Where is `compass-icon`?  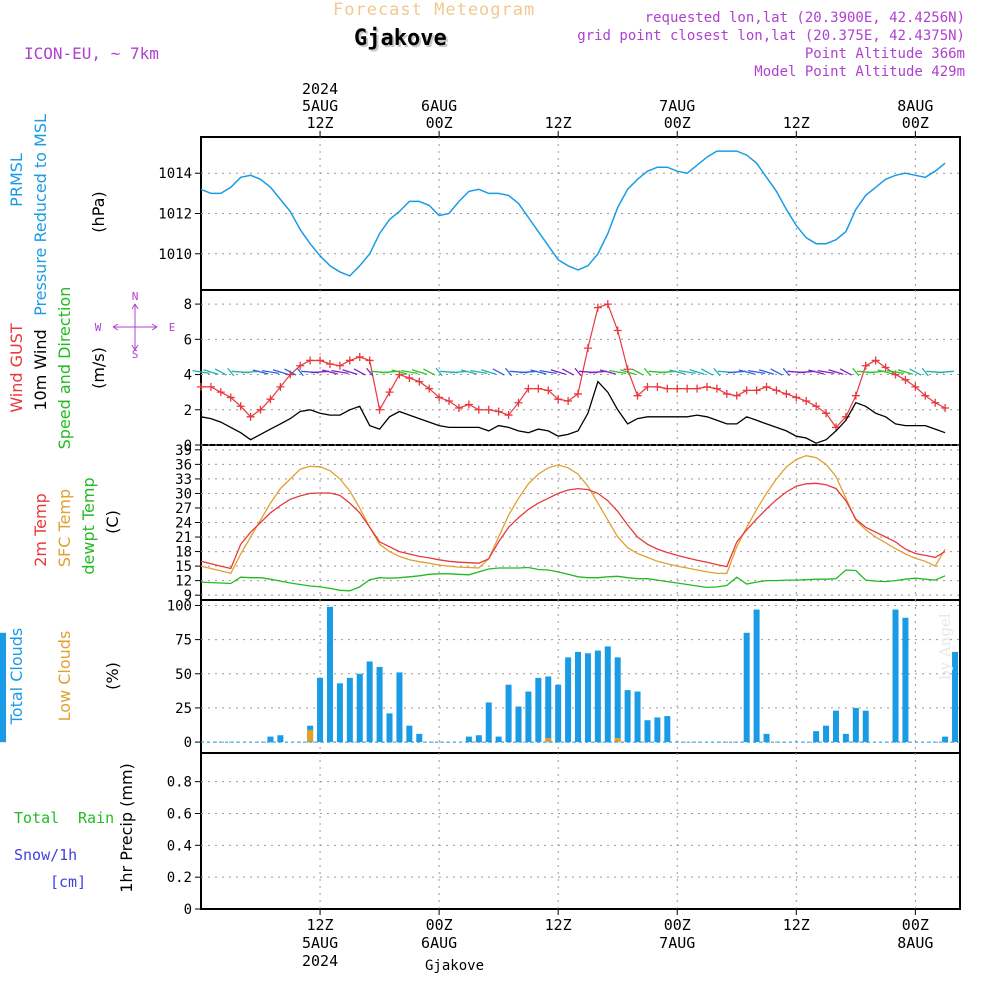 compass-icon is located at coordinates (135, 327).